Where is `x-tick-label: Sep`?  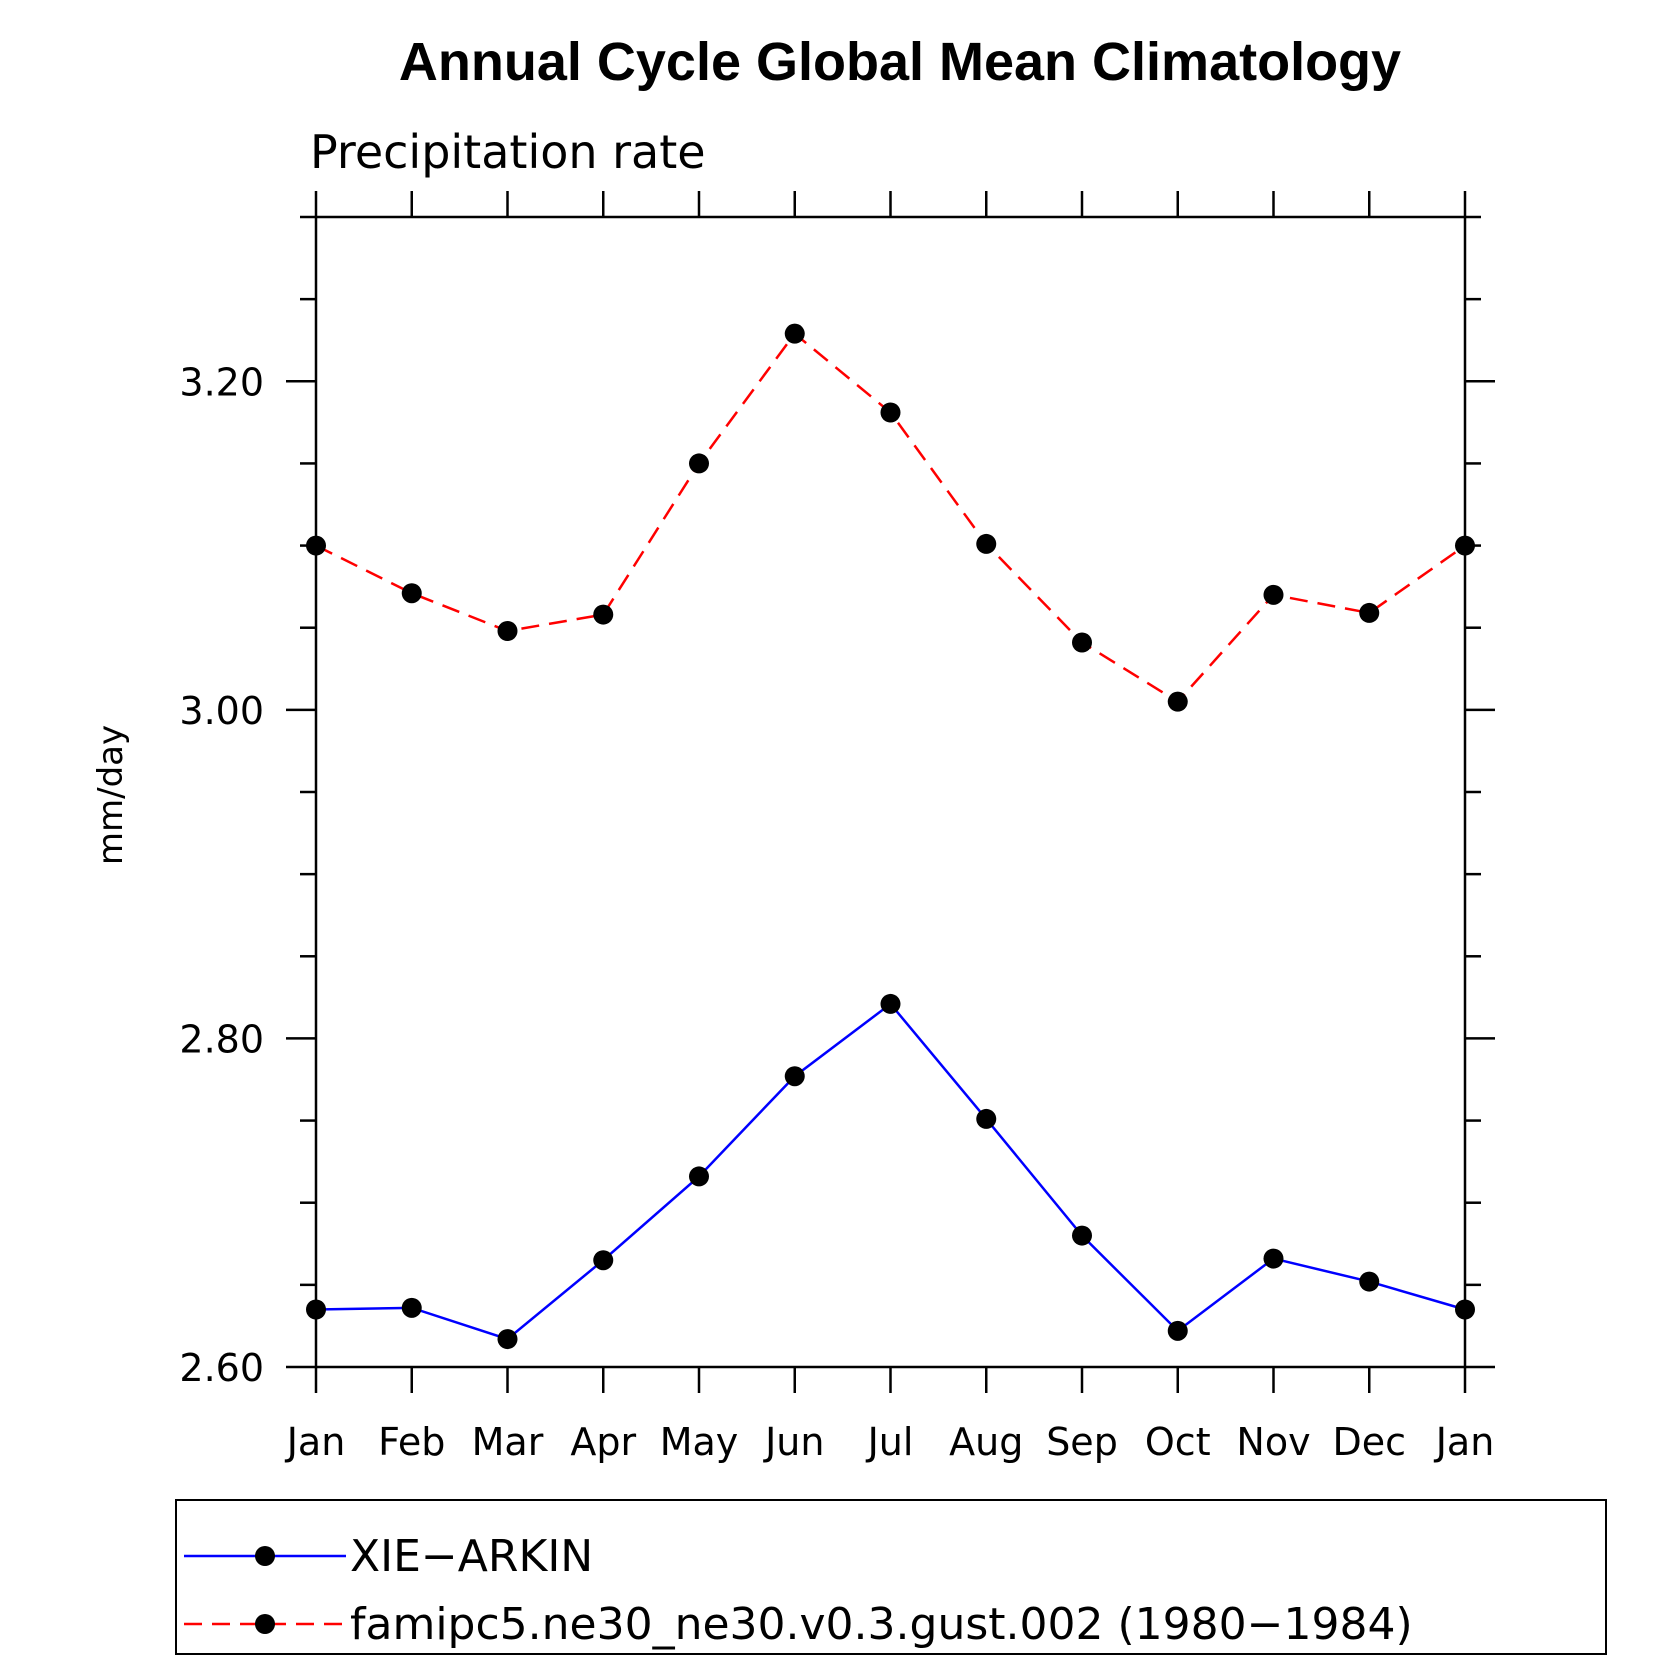 x-tick-label: Sep is located at coordinates (1082, 1442).